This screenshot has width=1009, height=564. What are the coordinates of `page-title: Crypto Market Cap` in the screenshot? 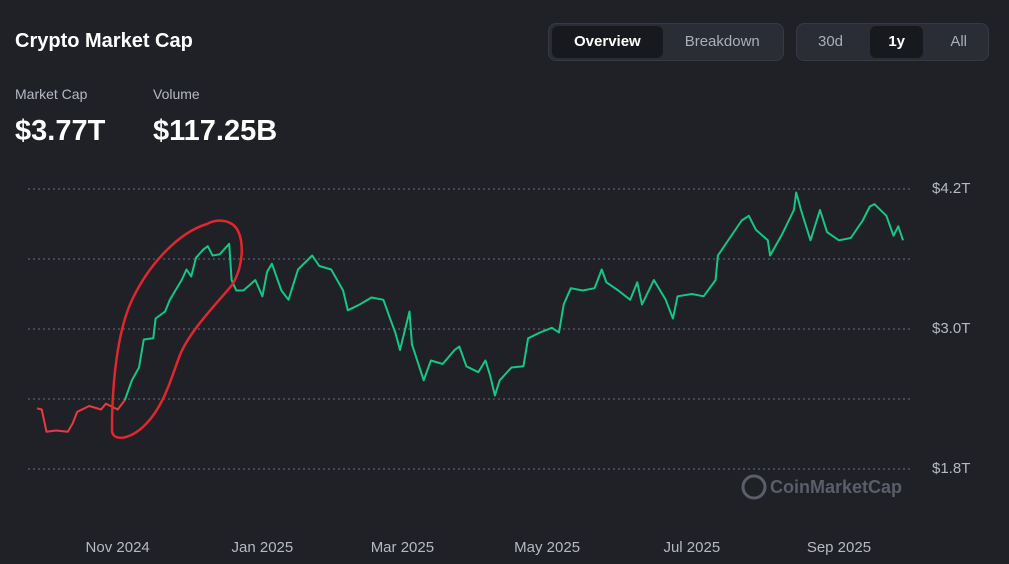 It's located at (104, 41).